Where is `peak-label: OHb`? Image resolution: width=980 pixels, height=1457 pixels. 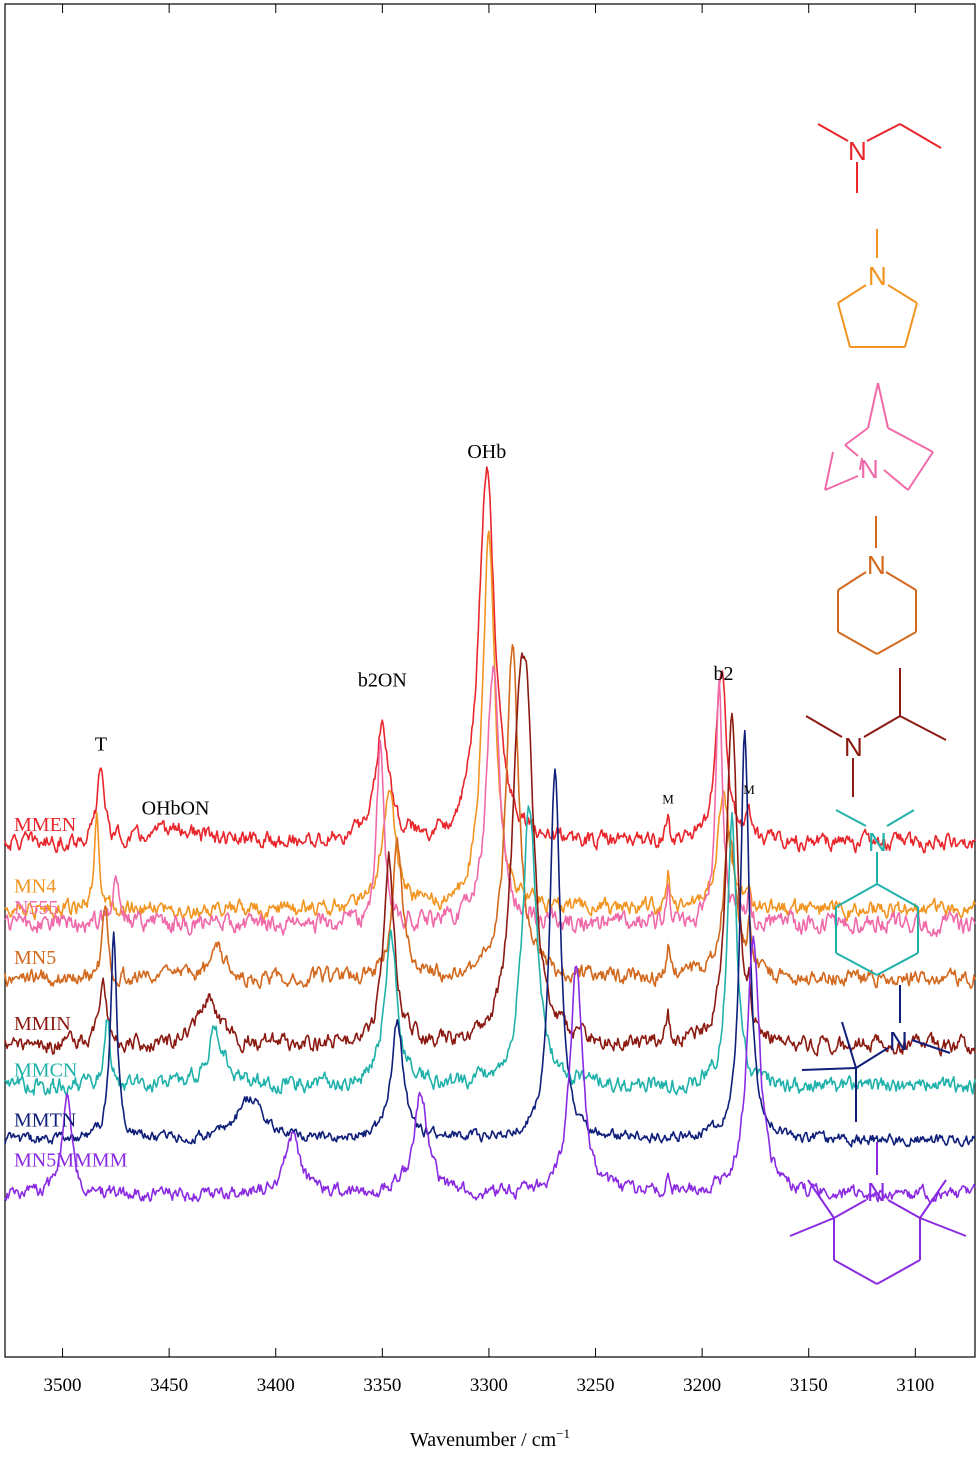
peak-label: OHb is located at coordinates (486, 452).